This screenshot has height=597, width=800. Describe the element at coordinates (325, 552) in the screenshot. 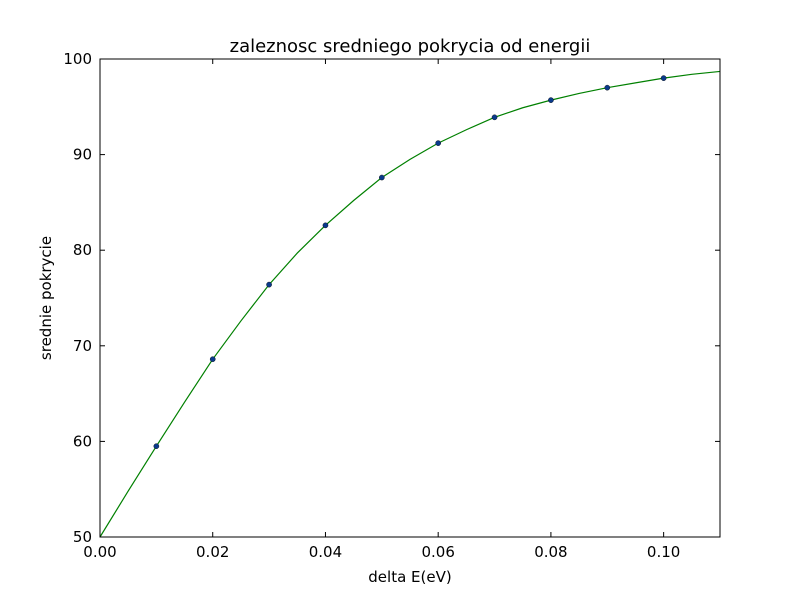

I see `x-tick-label: 0.04` at that location.